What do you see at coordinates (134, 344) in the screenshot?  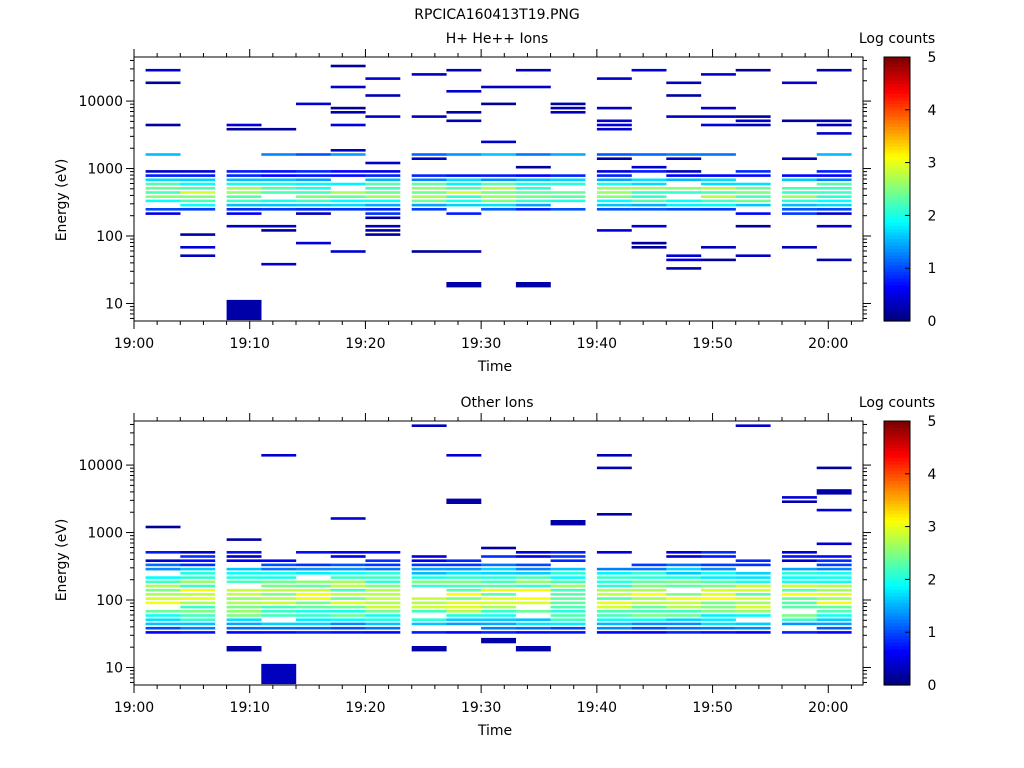 I see `x-tick-label: 19:00` at bounding box center [134, 344].